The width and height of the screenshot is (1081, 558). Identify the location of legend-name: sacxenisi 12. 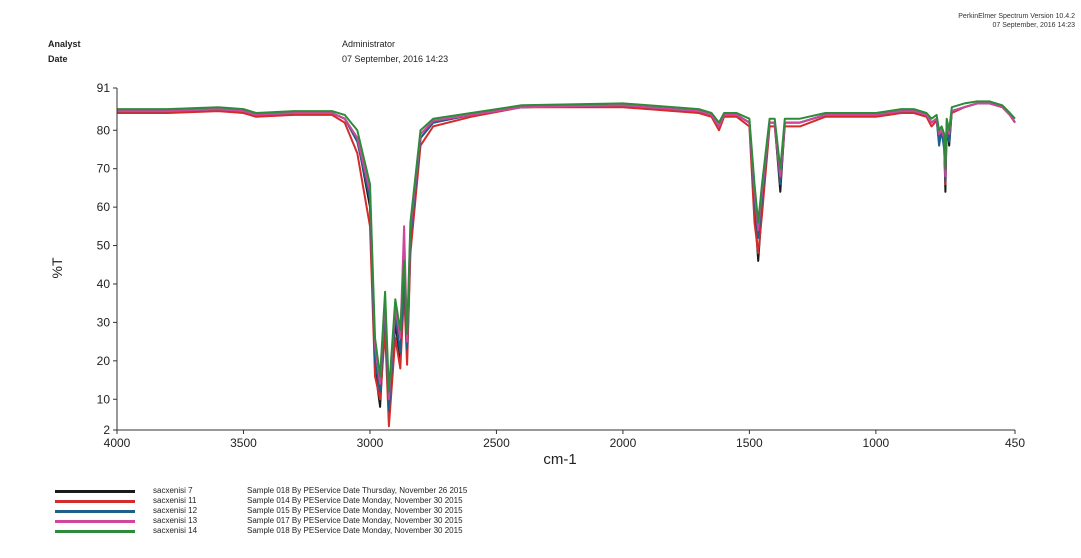
(175, 510).